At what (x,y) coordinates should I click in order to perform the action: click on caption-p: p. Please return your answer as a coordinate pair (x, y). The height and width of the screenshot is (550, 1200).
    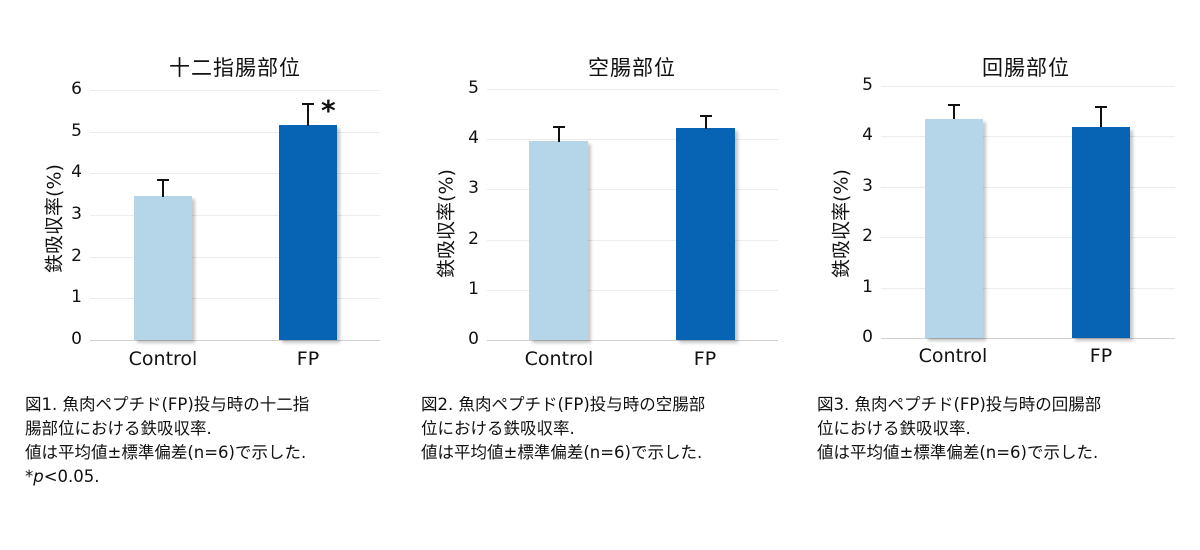
    Looking at the image, I should click on (38, 476).